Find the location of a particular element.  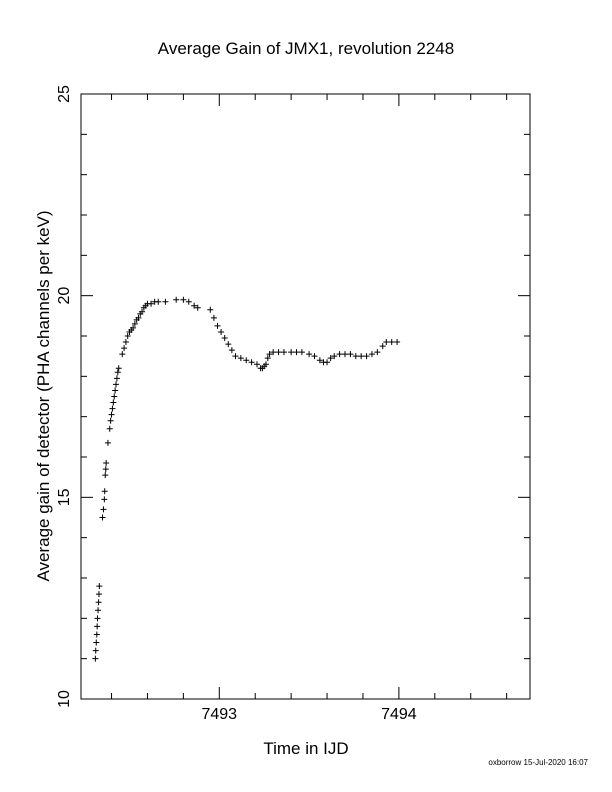

y-tick-label: 25 is located at coordinates (64, 94).